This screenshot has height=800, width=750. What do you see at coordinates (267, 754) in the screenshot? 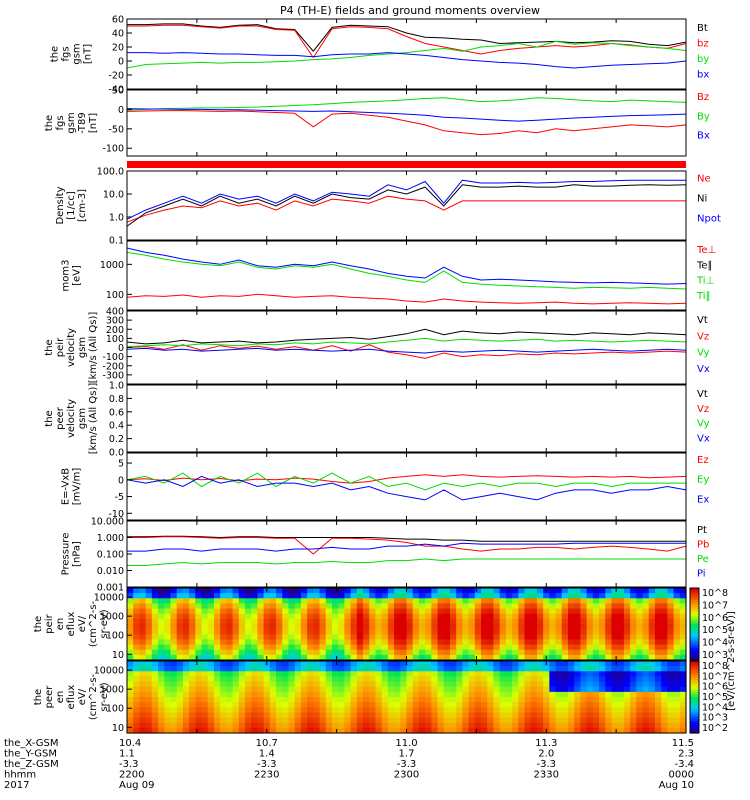
I see `xaxis-value: 1.4` at bounding box center [267, 754].